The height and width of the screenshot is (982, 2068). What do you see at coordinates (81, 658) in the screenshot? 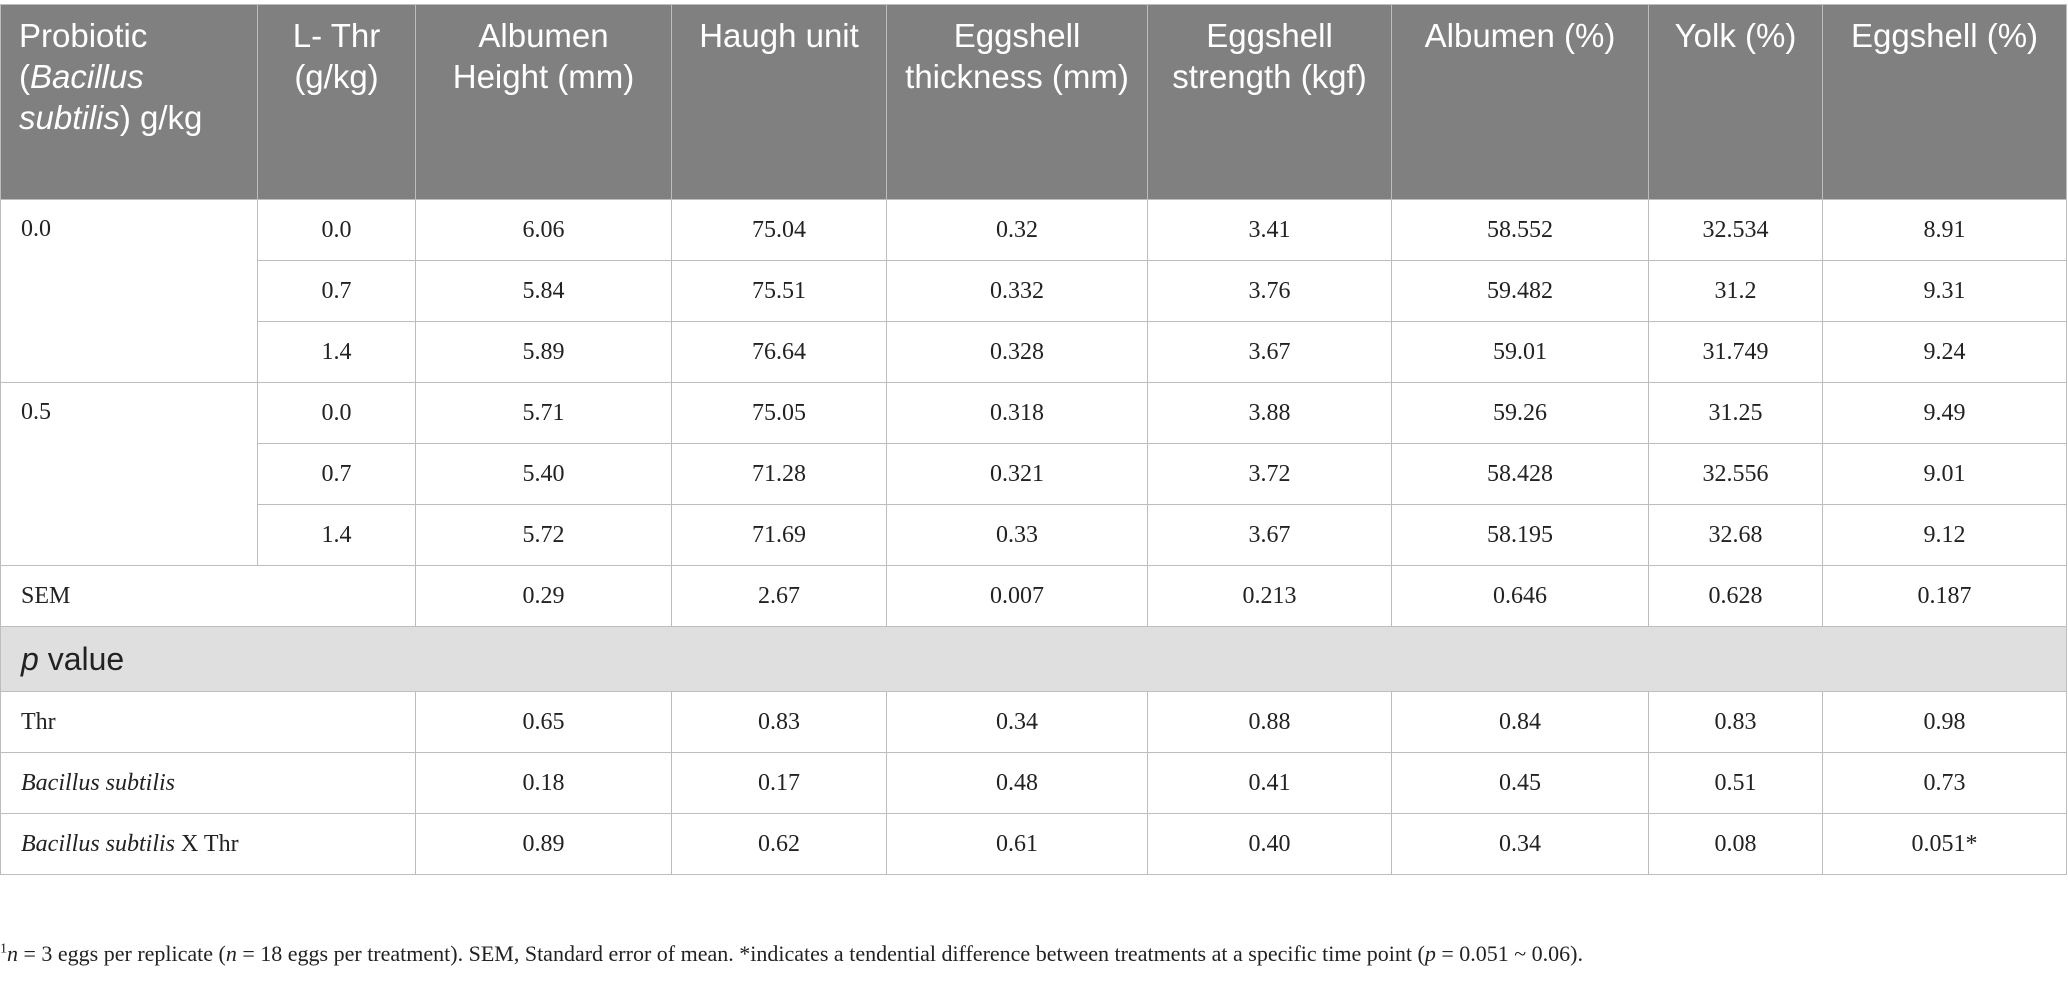
I see `section-text: value` at bounding box center [81, 658].